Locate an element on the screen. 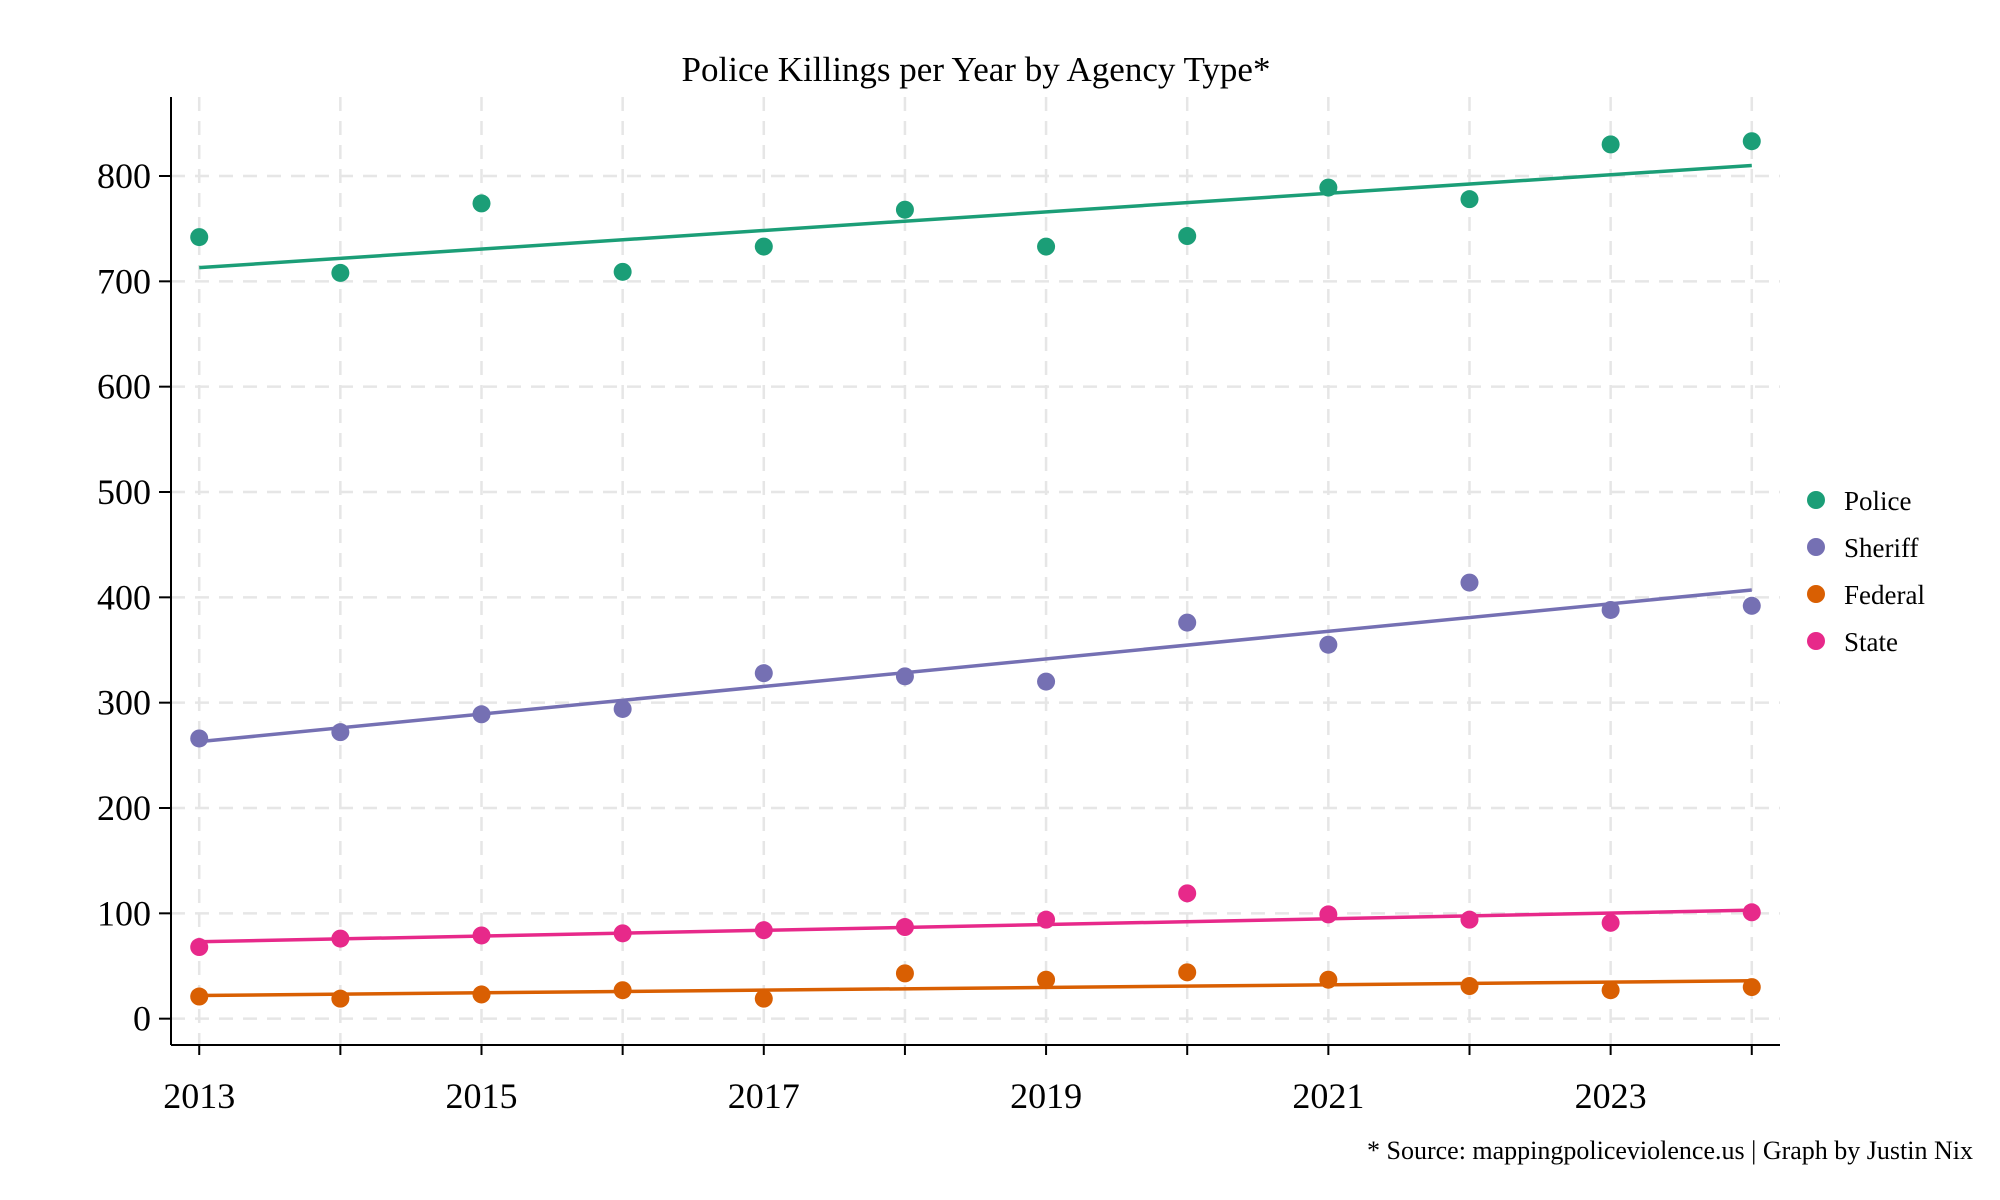  point-sheriff-2022 is located at coordinates (1469, 582).